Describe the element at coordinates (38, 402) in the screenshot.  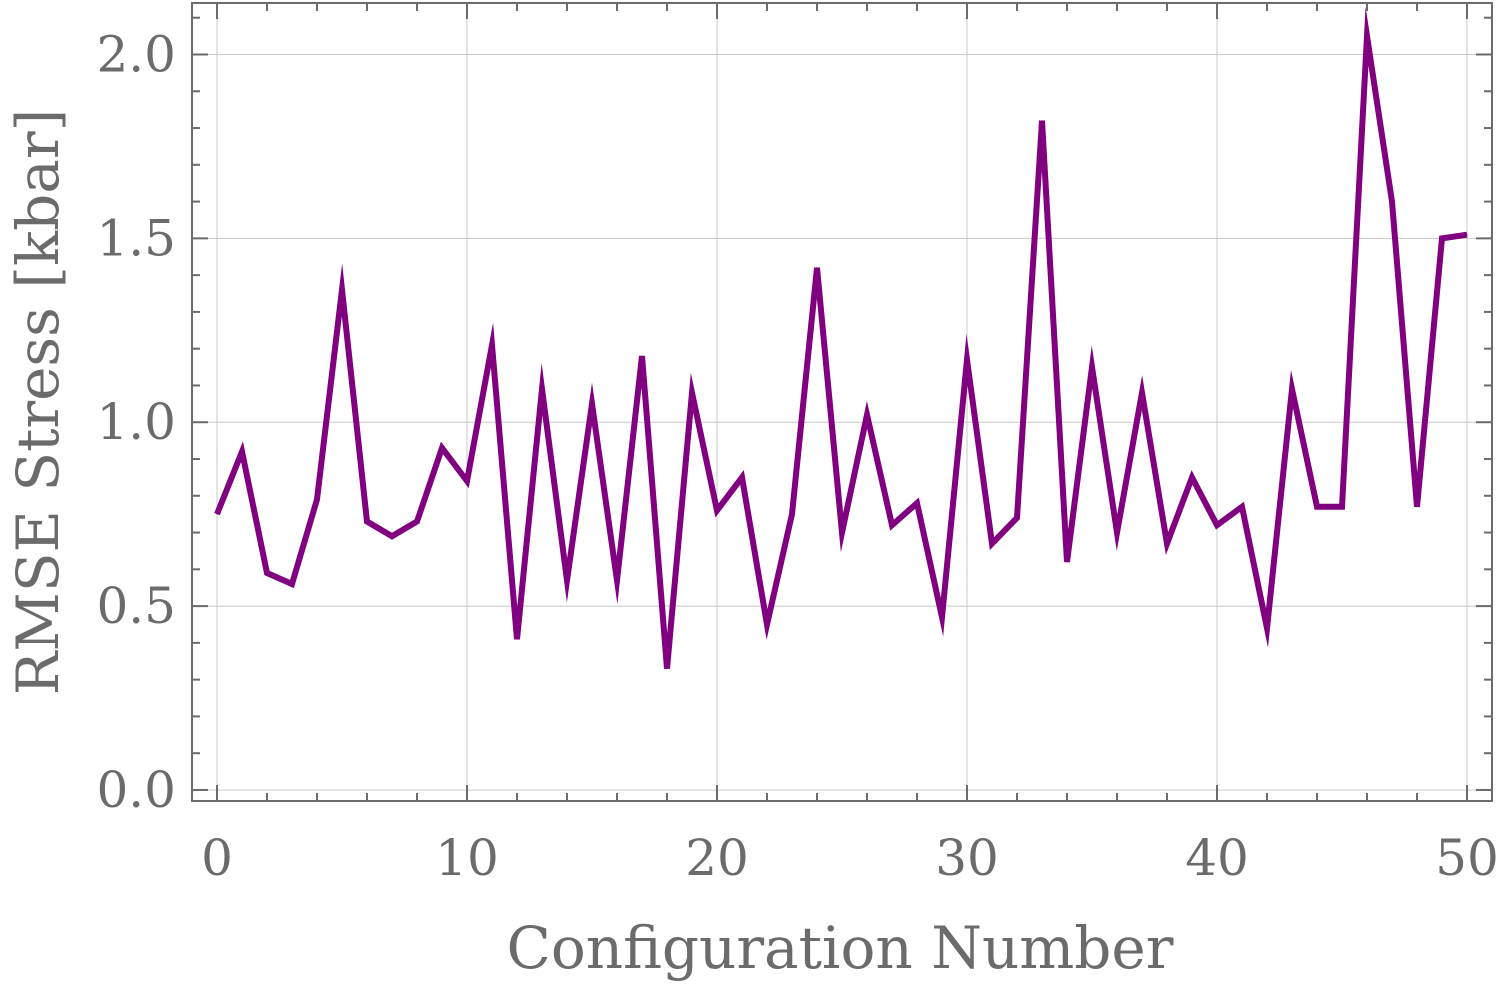
I see `y-axis-title: RMSE Stress [kbar]` at that location.